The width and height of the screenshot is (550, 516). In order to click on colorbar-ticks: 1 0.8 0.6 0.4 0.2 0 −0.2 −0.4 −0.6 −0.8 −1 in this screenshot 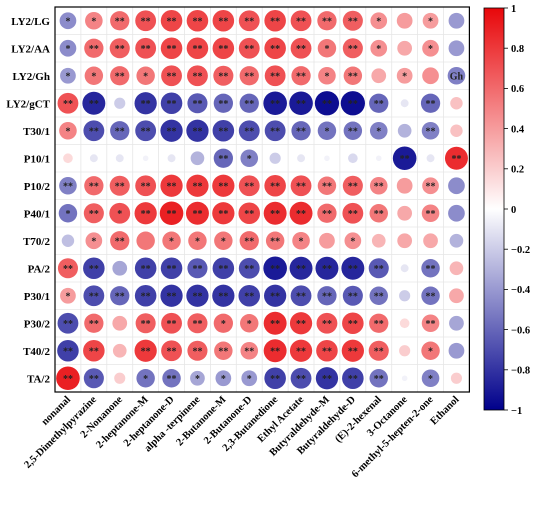, I will do `click(517, 210)`.